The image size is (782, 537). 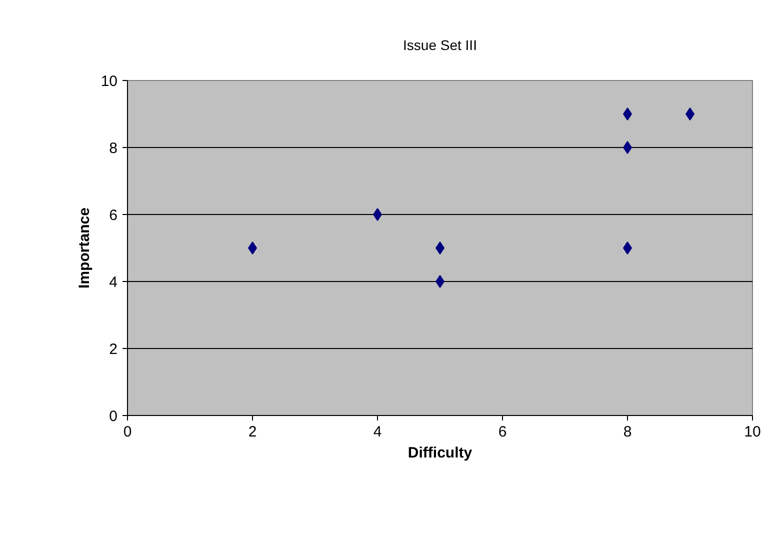 I want to click on y-tick-label: 4, so click(x=113, y=282).